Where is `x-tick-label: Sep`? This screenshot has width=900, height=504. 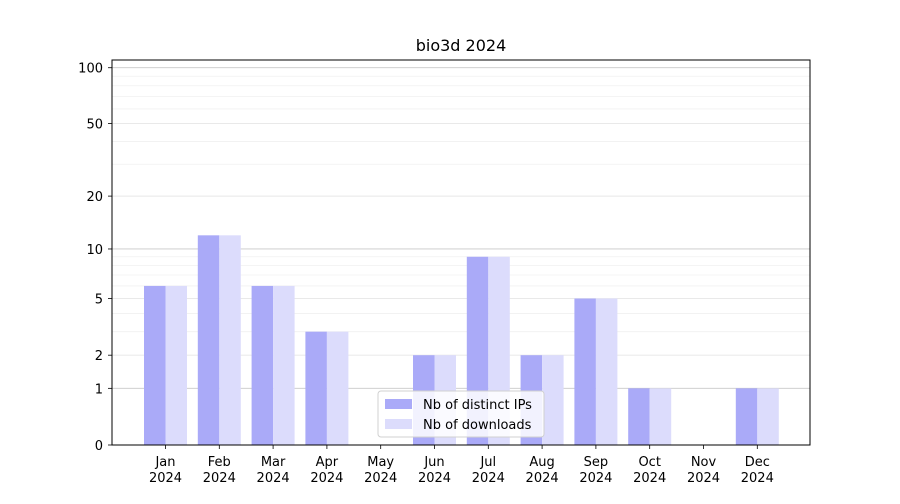
x-tick-label: Sep is located at coordinates (596, 462).